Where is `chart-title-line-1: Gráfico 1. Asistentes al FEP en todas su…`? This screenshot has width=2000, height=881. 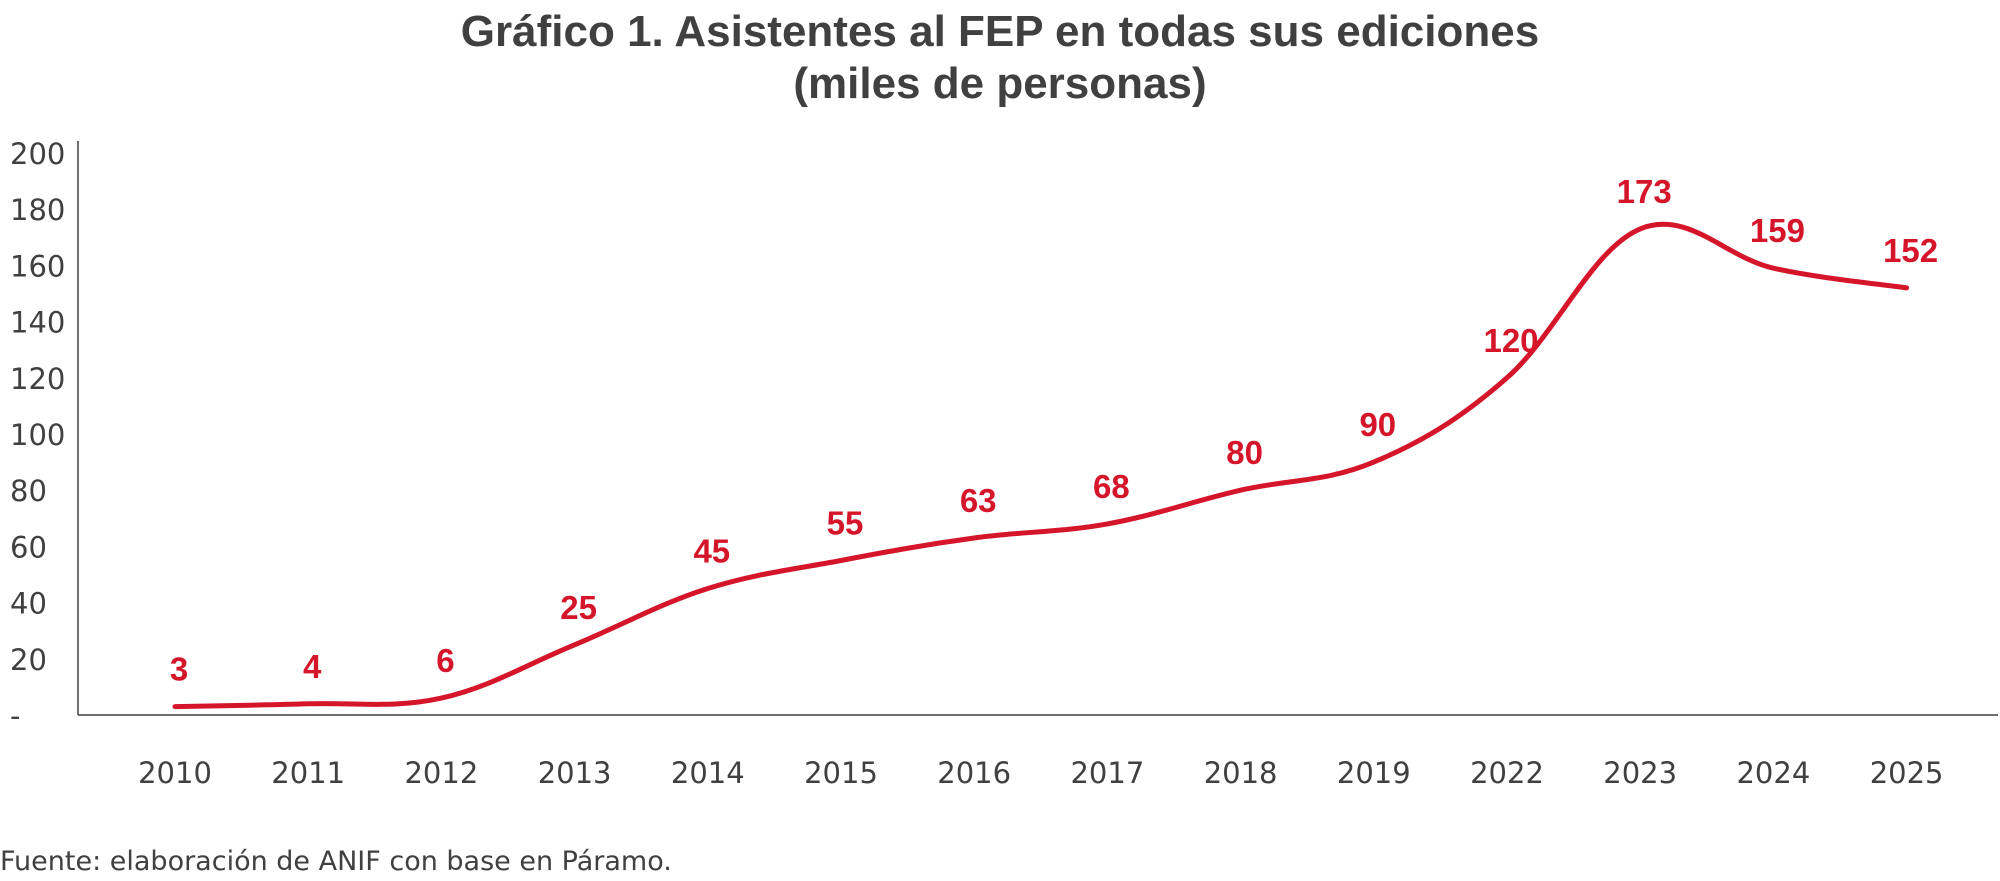 chart-title-line-1: Gráfico 1. Asistentes al FEP en todas su… is located at coordinates (1000, 31).